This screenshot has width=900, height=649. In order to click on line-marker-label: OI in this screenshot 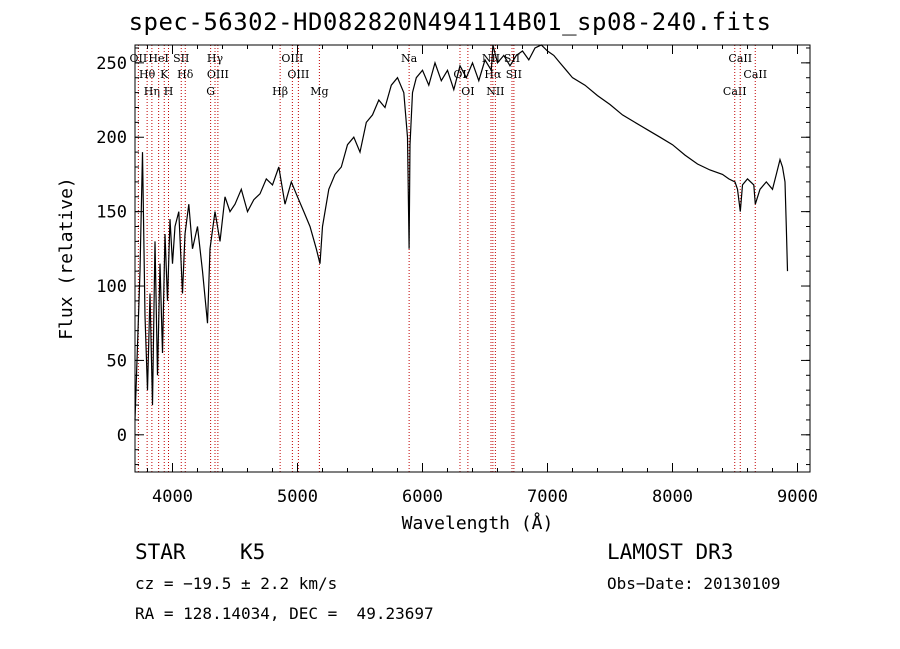, I will do `click(467, 91)`.